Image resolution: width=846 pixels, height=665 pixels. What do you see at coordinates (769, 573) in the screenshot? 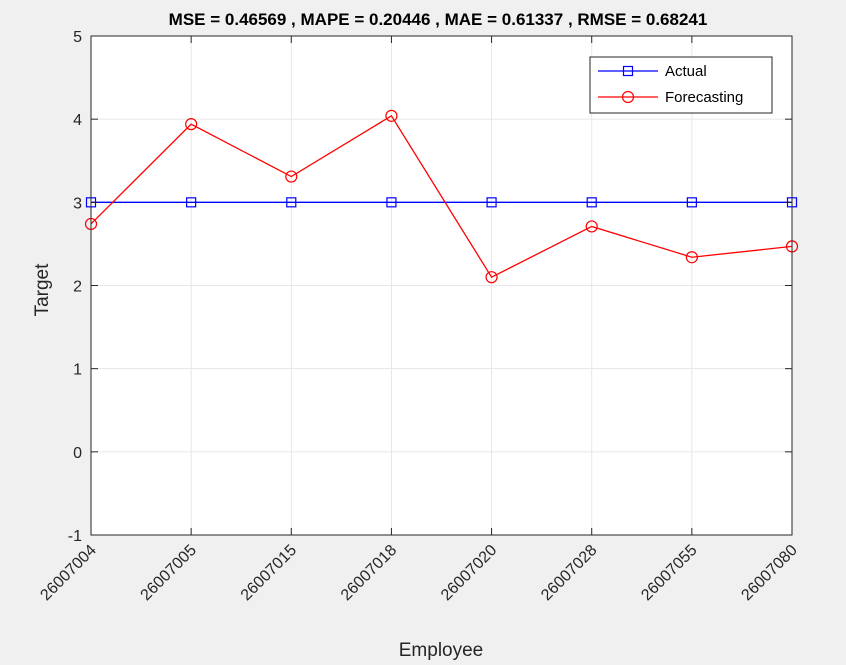
I see `x-tick-label: 26007080` at bounding box center [769, 573].